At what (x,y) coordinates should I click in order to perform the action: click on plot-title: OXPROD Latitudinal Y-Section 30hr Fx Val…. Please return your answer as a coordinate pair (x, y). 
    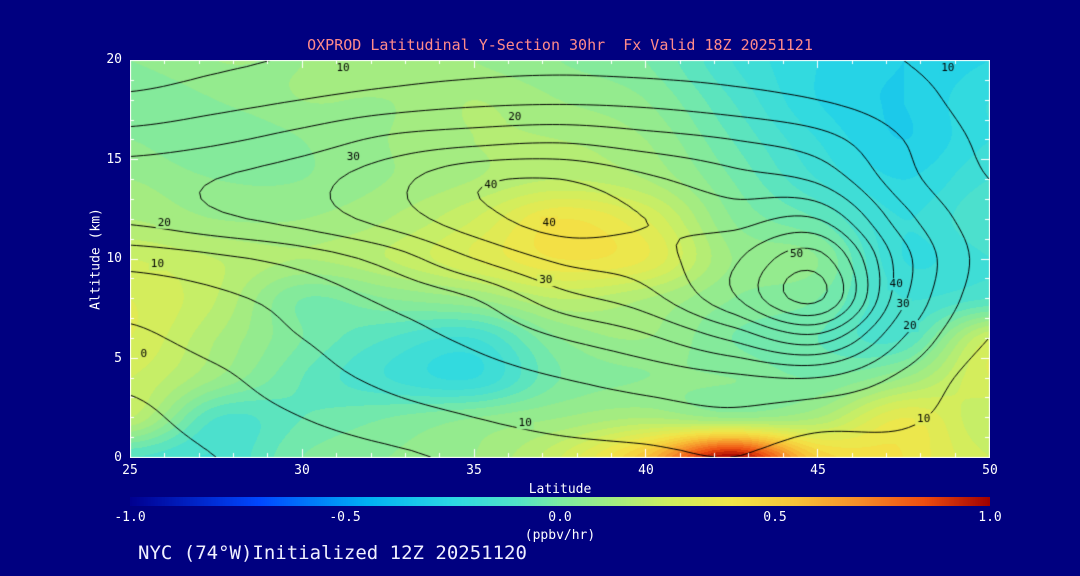
    Looking at the image, I should click on (560, 45).